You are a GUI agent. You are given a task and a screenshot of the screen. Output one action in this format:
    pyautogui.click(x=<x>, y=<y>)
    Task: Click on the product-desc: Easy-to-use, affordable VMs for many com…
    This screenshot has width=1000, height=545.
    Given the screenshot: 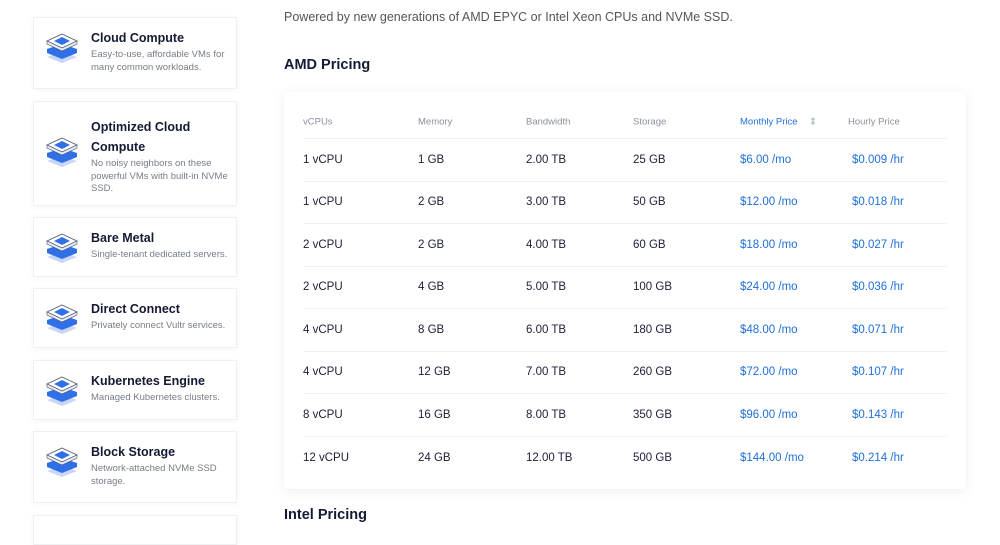 What is the action you would take?
    pyautogui.click(x=158, y=61)
    